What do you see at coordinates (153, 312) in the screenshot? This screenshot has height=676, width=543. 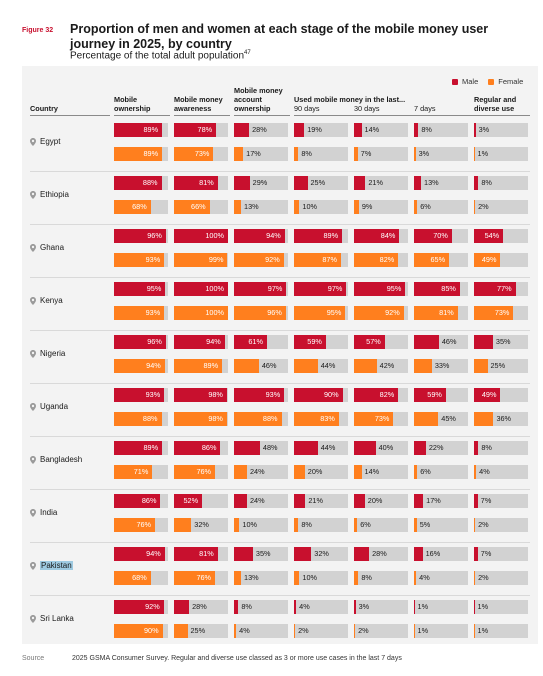 I see `data-label-female: 93%` at bounding box center [153, 312].